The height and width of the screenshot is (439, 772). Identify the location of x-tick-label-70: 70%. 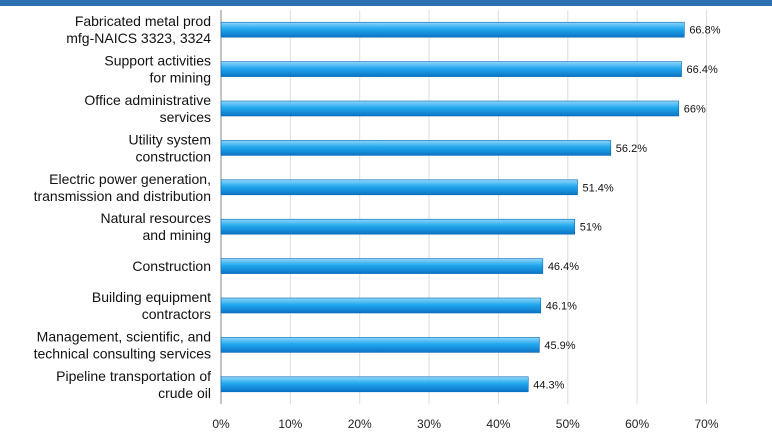
(706, 424).